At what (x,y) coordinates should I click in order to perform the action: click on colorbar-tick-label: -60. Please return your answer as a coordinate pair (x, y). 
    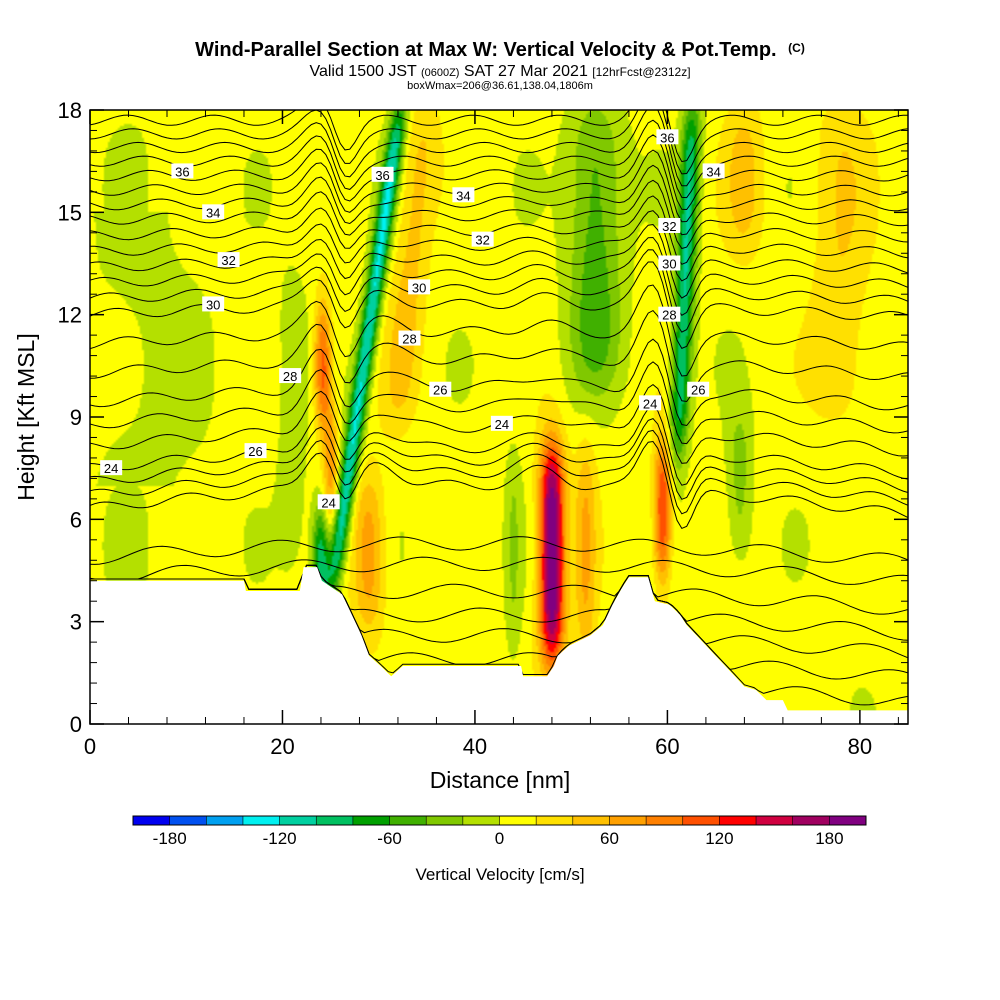
    Looking at the image, I should click on (389, 838).